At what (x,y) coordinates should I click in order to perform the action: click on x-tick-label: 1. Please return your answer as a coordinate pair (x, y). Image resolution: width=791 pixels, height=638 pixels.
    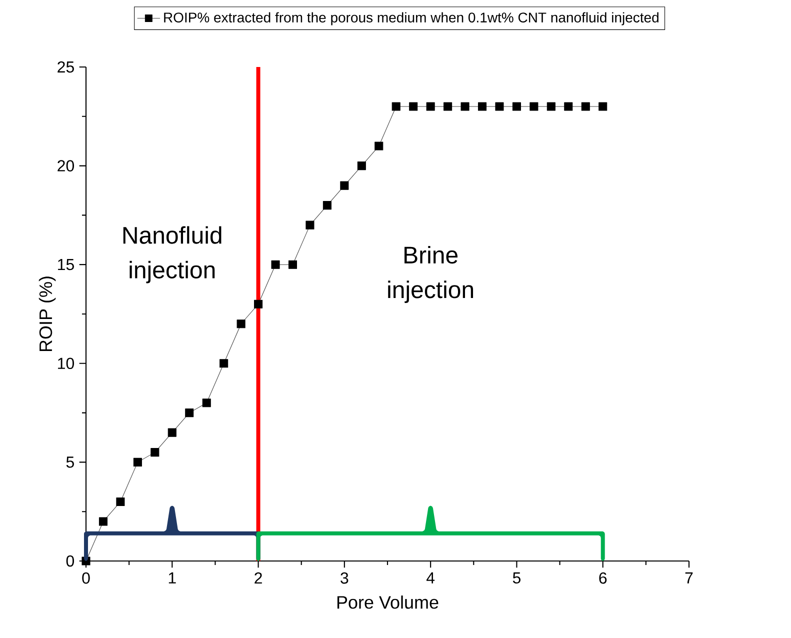
    Looking at the image, I should click on (172, 578).